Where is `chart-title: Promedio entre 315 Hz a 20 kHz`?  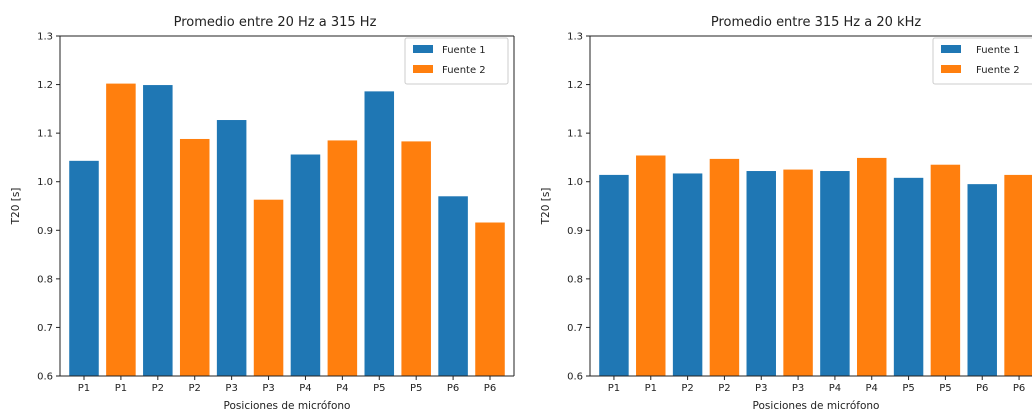
chart-title: Promedio entre 315 Hz a 20 kHz is located at coordinates (816, 22).